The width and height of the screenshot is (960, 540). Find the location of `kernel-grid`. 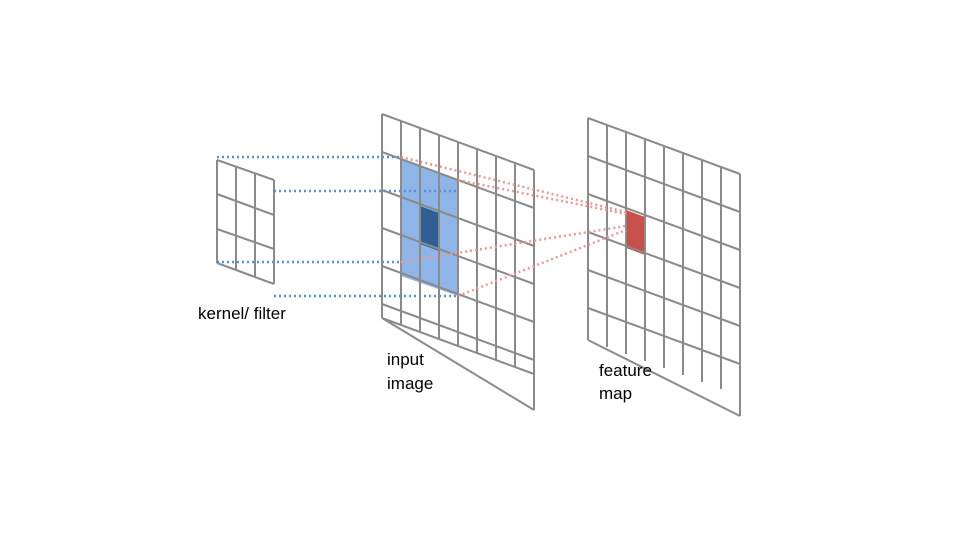

kernel-grid is located at coordinates (245, 222).